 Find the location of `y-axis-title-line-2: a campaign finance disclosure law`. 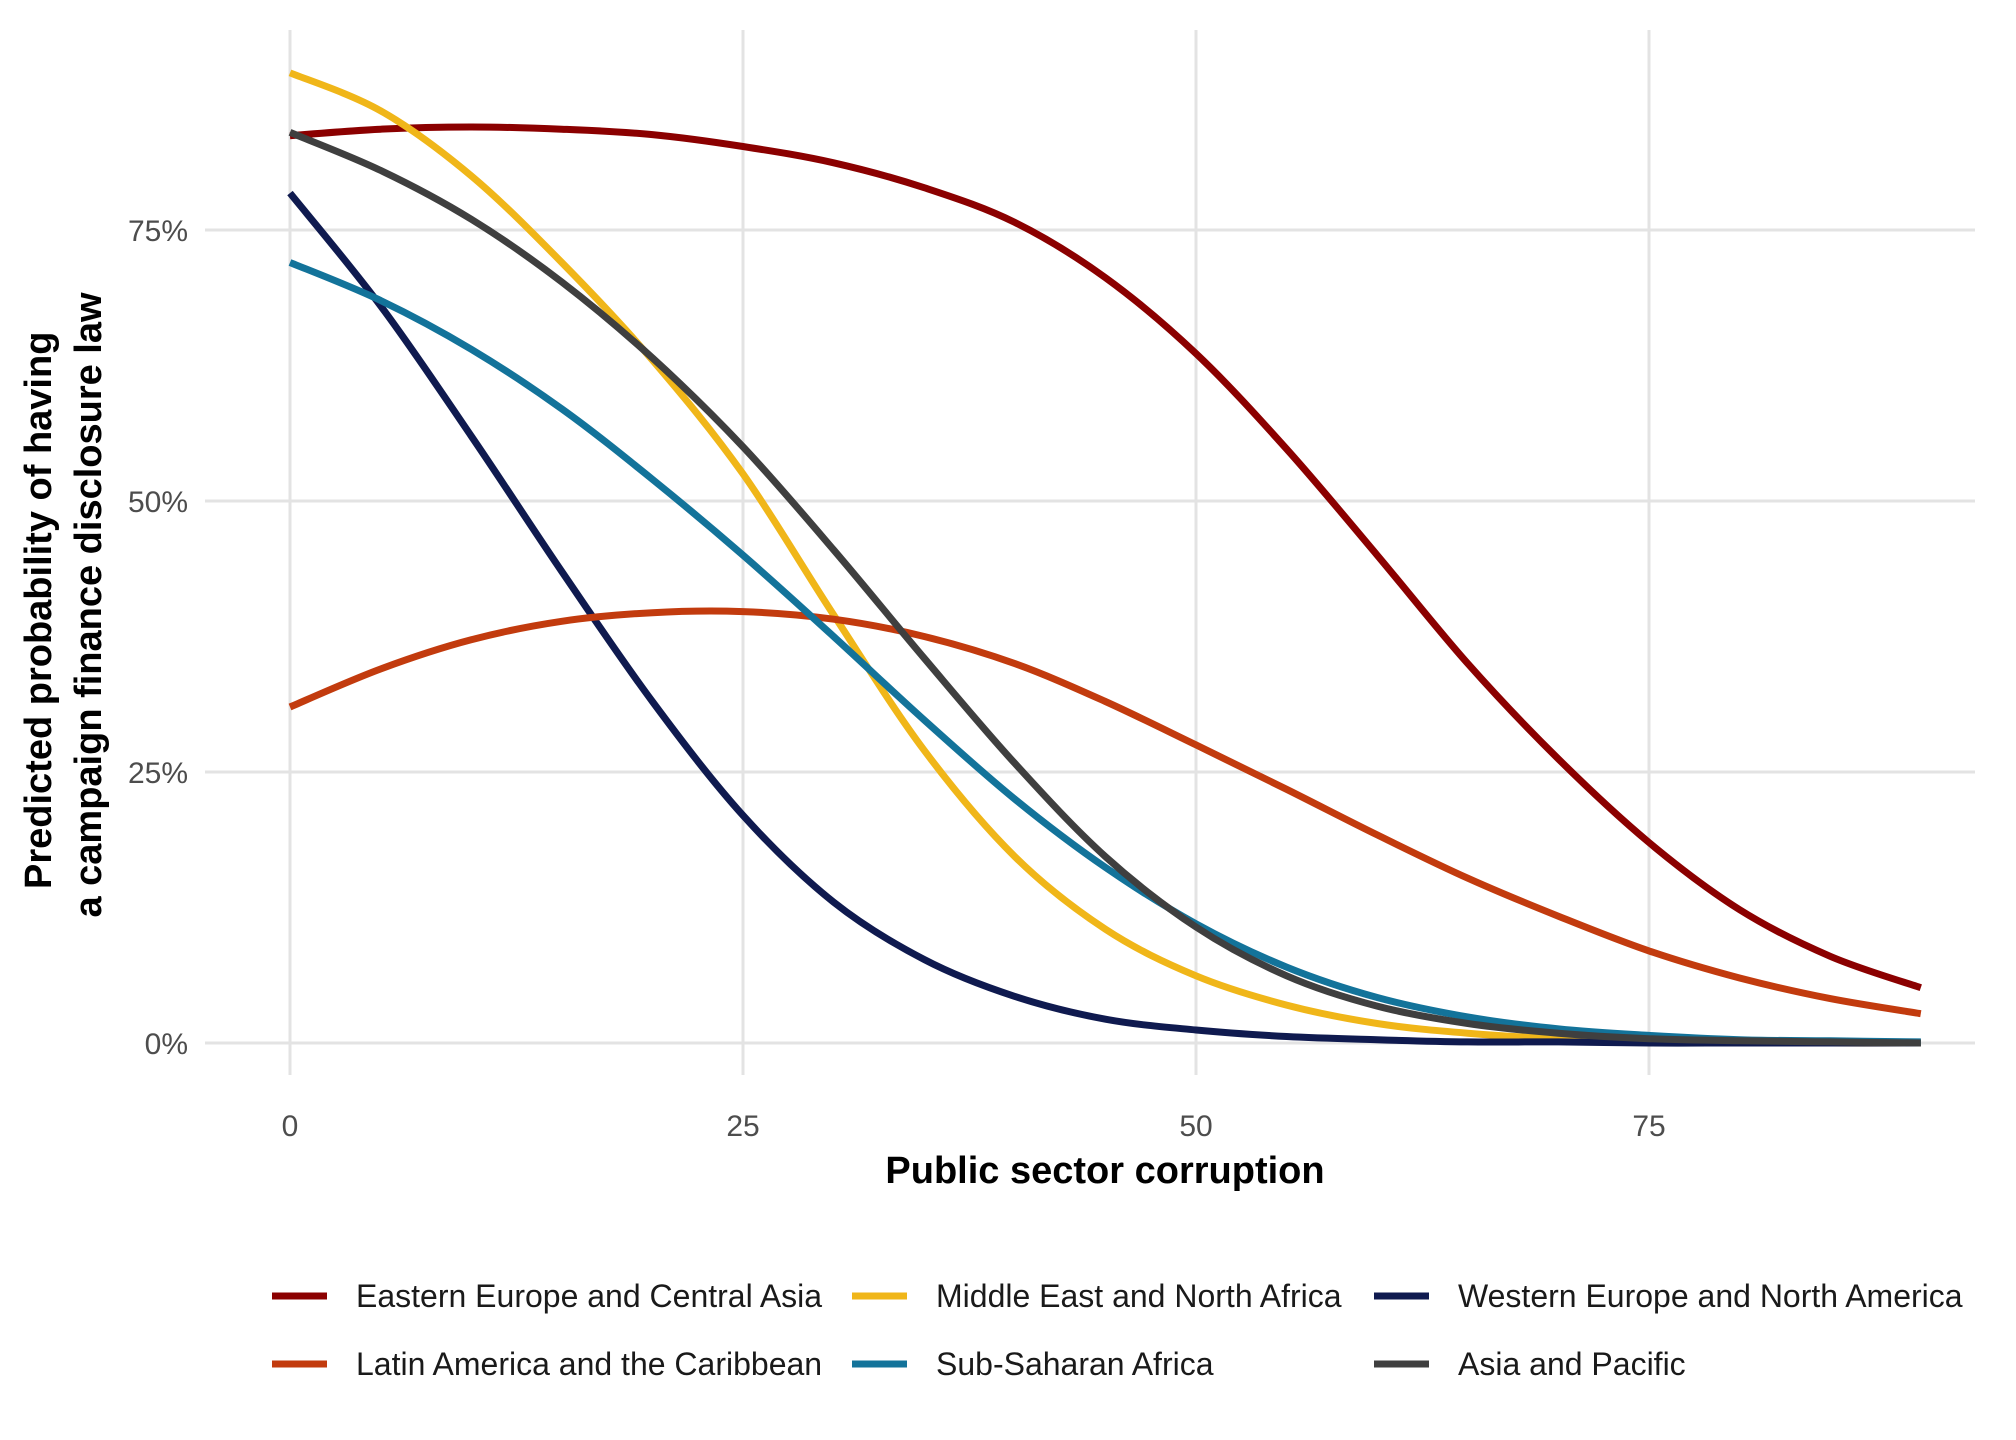

y-axis-title-line-2: a campaign finance disclosure law is located at coordinates (89, 605).